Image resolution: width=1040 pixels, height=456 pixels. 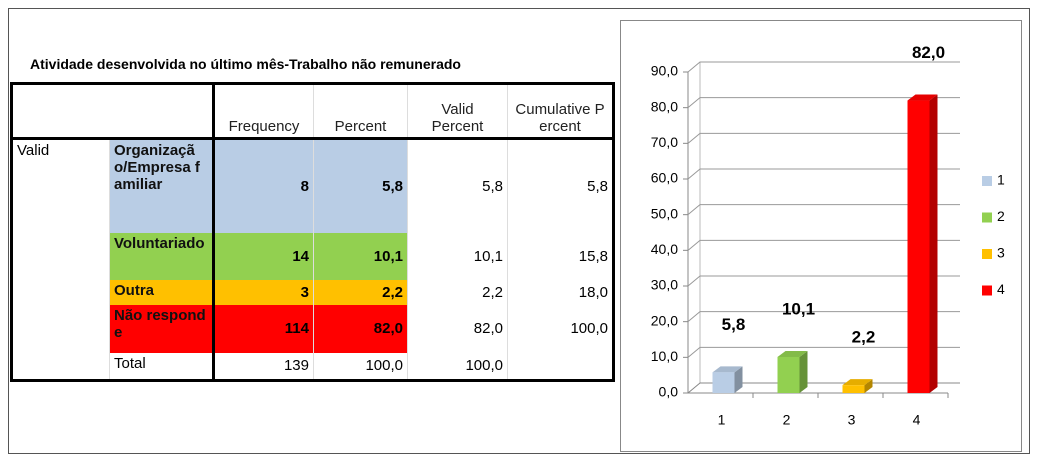 I want to click on y-tick-label: 90,0, so click(x=664, y=71).